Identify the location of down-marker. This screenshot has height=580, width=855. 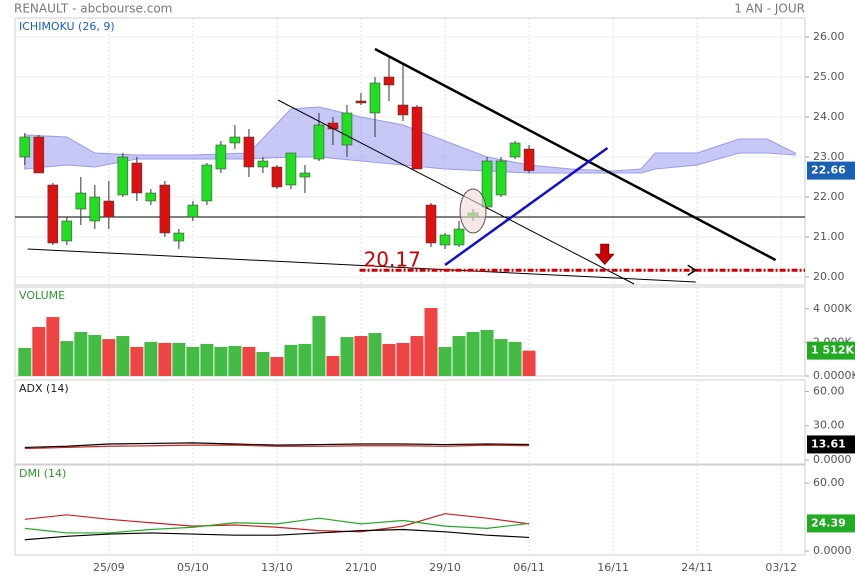
(604, 254).